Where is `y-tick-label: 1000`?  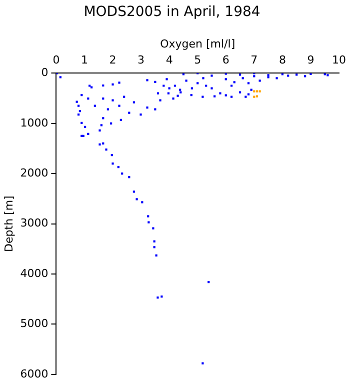 y-tick-label: 1000 is located at coordinates (34, 123).